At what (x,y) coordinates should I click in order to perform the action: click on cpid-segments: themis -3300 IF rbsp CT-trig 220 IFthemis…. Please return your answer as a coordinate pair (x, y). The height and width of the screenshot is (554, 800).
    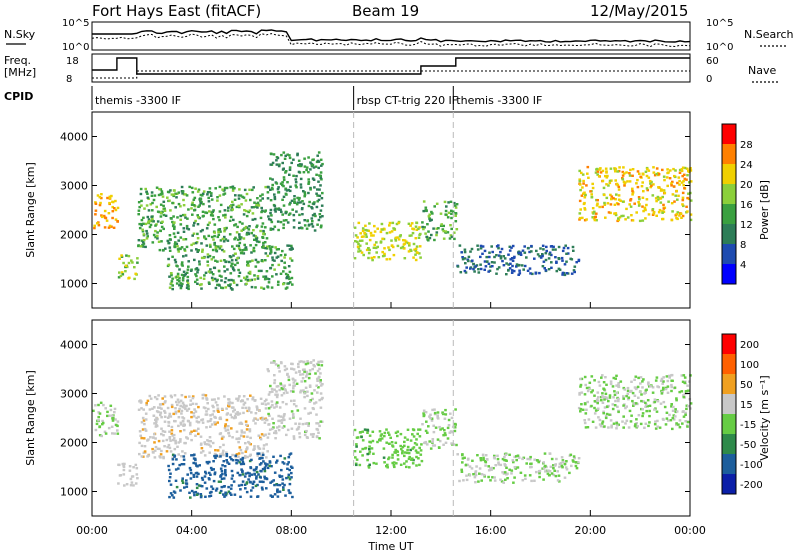
    Looking at the image, I should click on (316, 98).